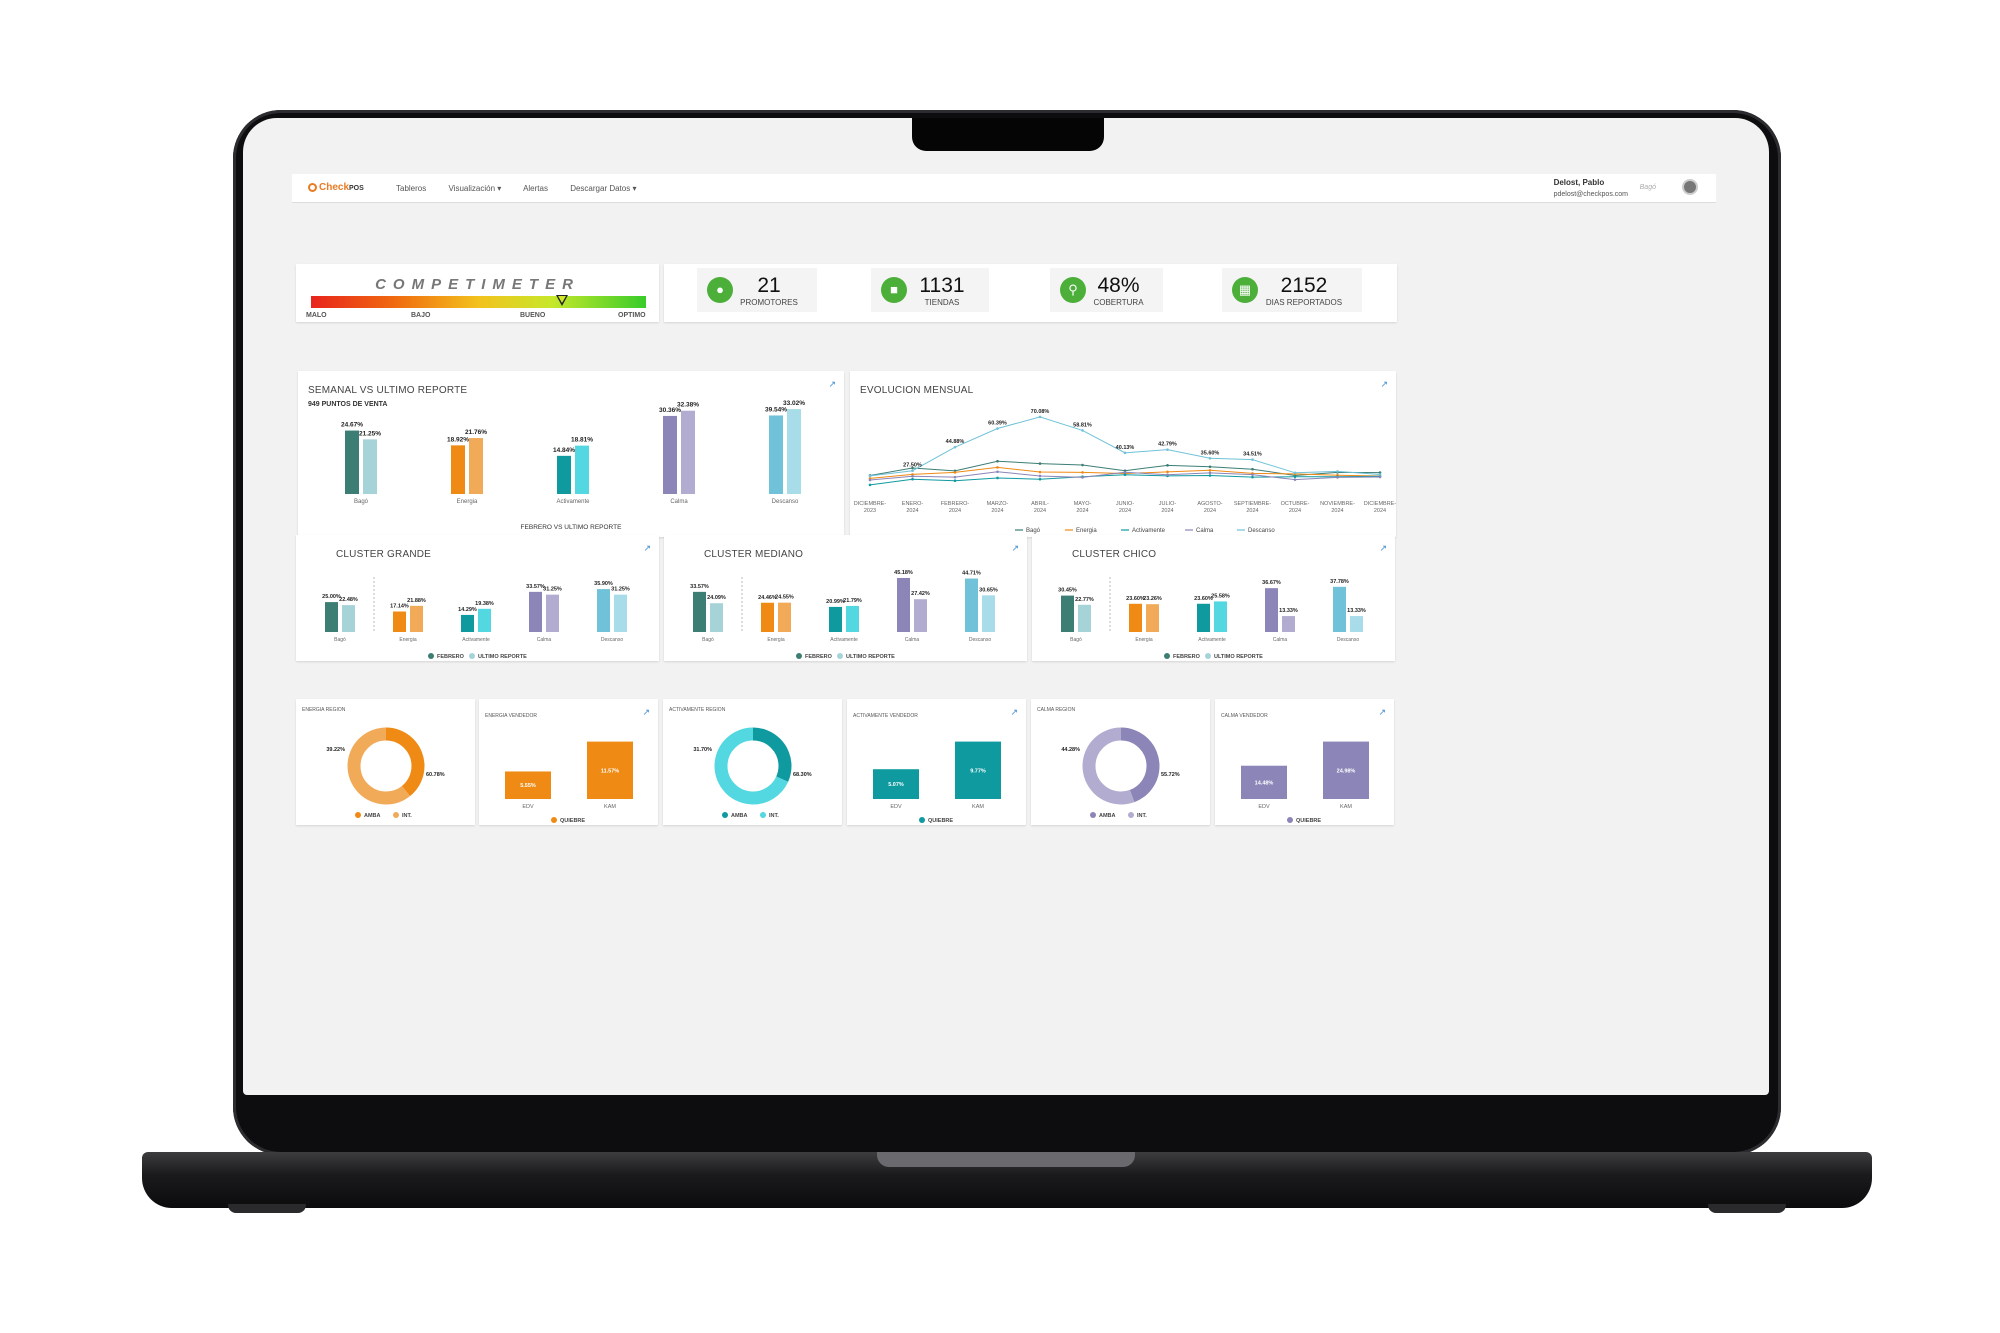 This screenshot has width=2000, height=1333. I want to click on x-tick-label: AGOSTO-2024, so click(1209, 507).